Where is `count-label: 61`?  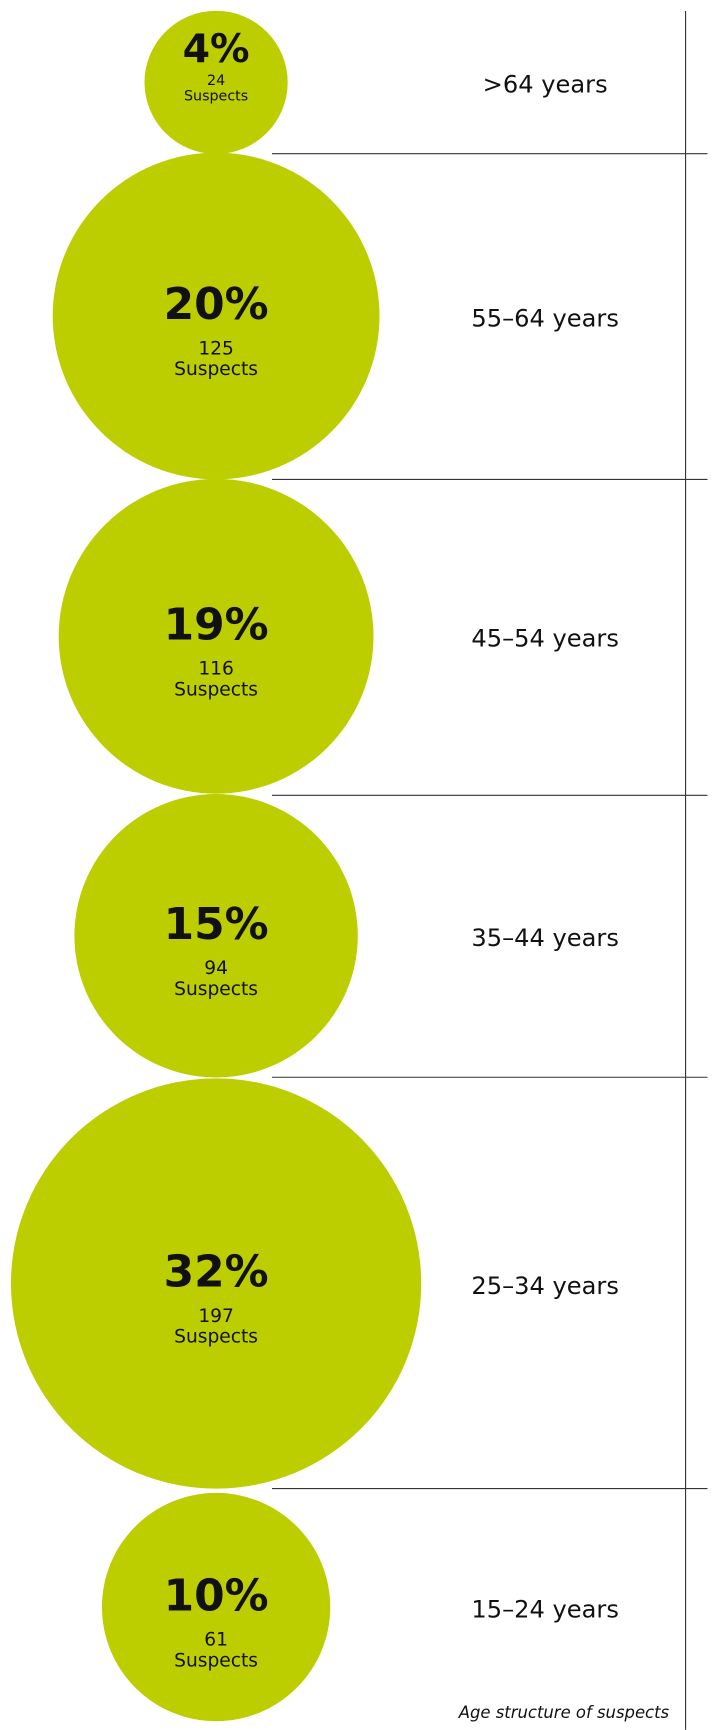 count-label: 61 is located at coordinates (216, 1639).